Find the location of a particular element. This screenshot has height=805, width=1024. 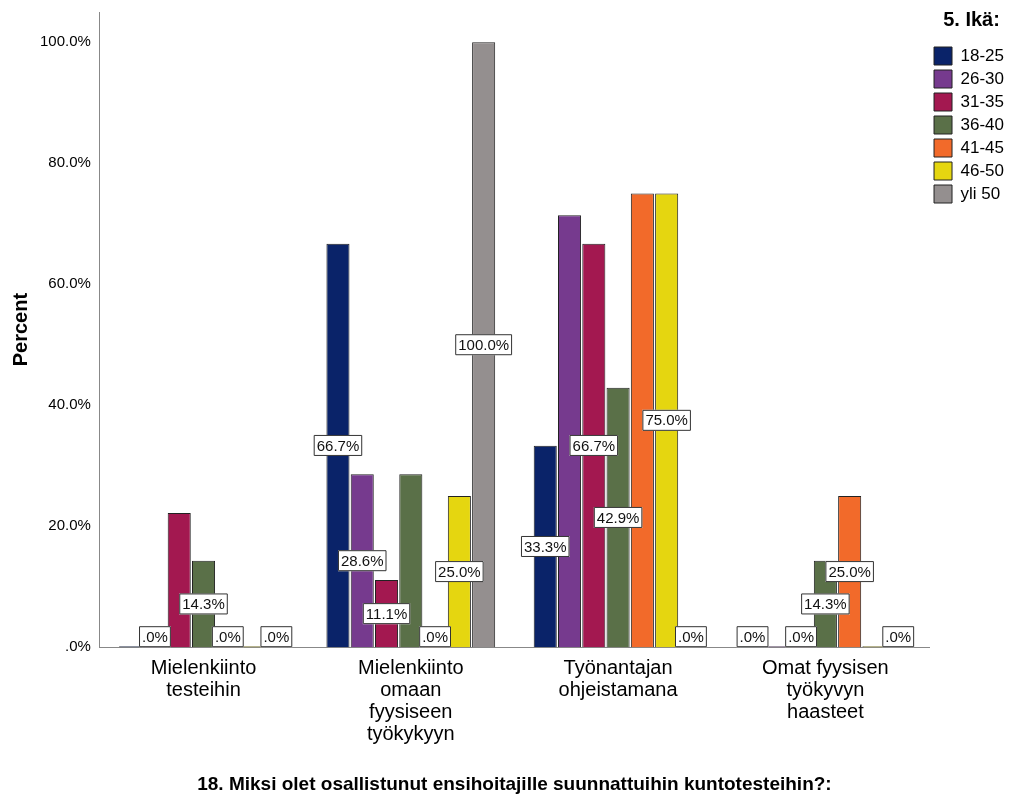

y-tick-label: .0% is located at coordinates (78, 646).